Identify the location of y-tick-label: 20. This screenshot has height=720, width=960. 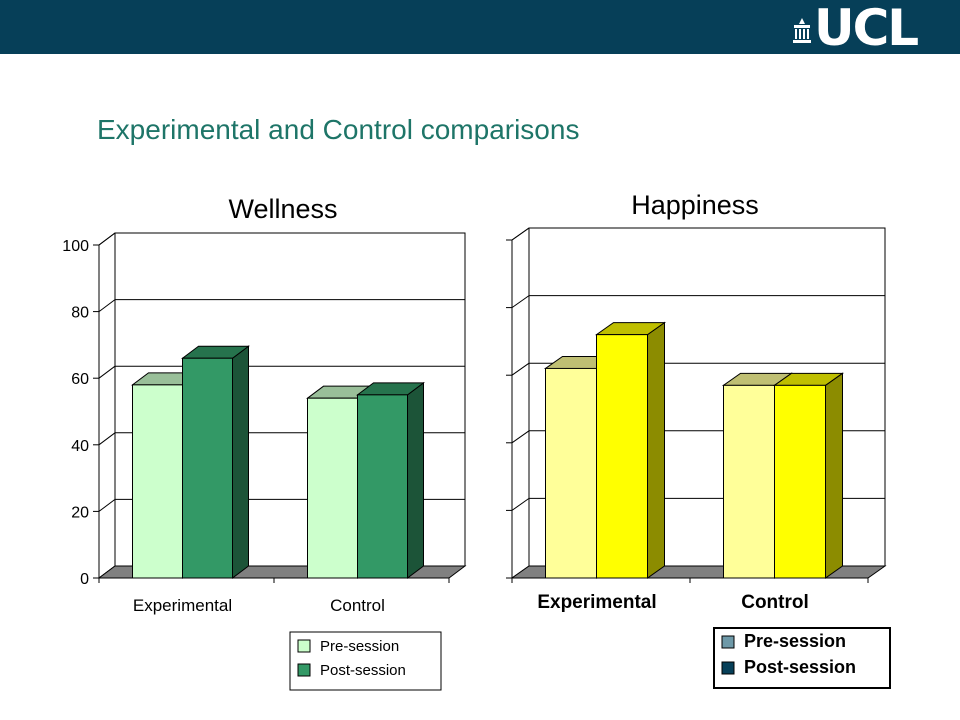
(80, 512).